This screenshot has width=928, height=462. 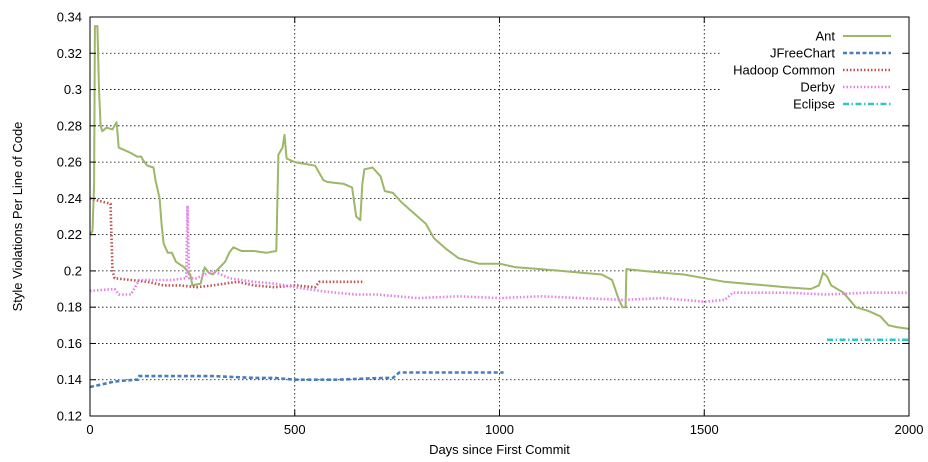 I want to click on x-tick-label: 500, so click(x=295, y=429).